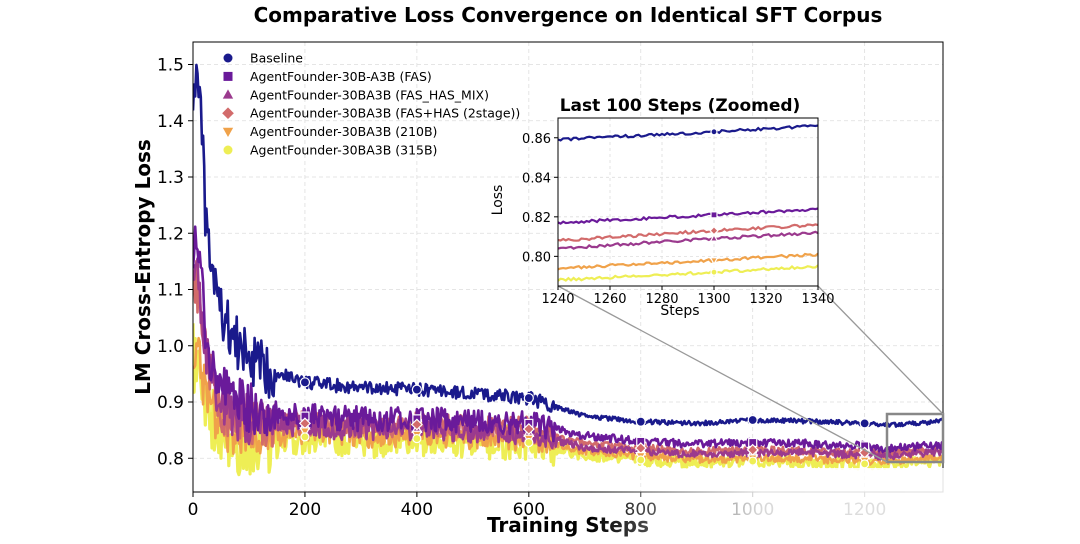 The height and width of the screenshot is (544, 1080). I want to click on inset-markers-group, so click(714, 202).